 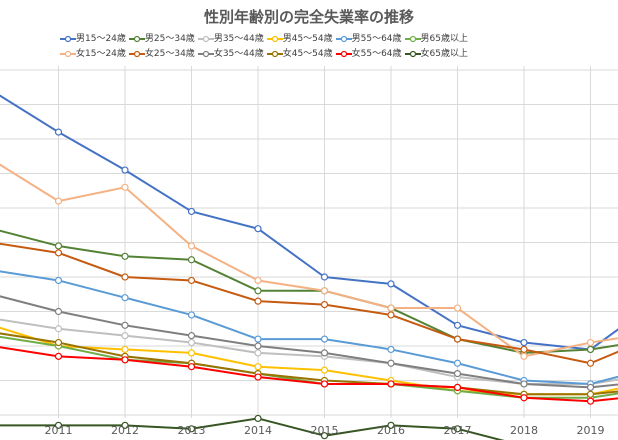 I want to click on data-point-s8-2013, so click(x=191, y=280).